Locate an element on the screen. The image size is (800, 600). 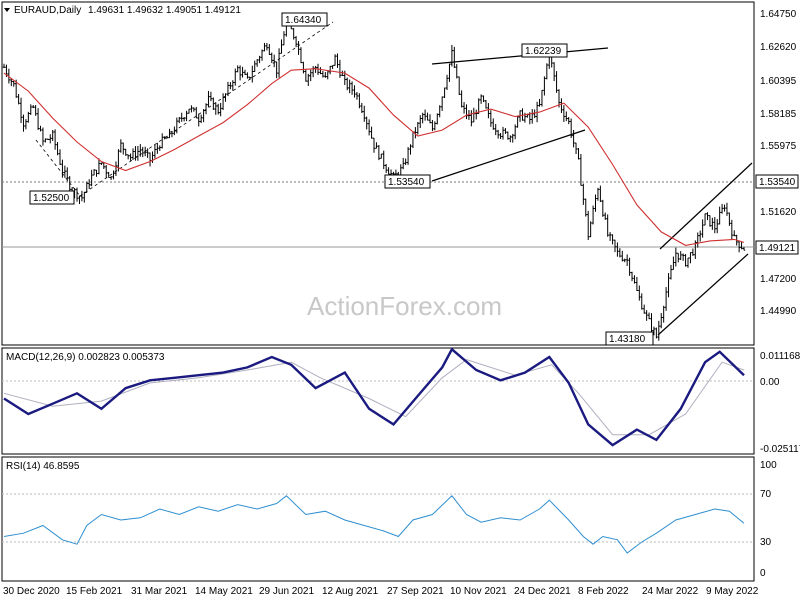
x-tick-label: 24 Mar 2022 is located at coordinates (670, 591).